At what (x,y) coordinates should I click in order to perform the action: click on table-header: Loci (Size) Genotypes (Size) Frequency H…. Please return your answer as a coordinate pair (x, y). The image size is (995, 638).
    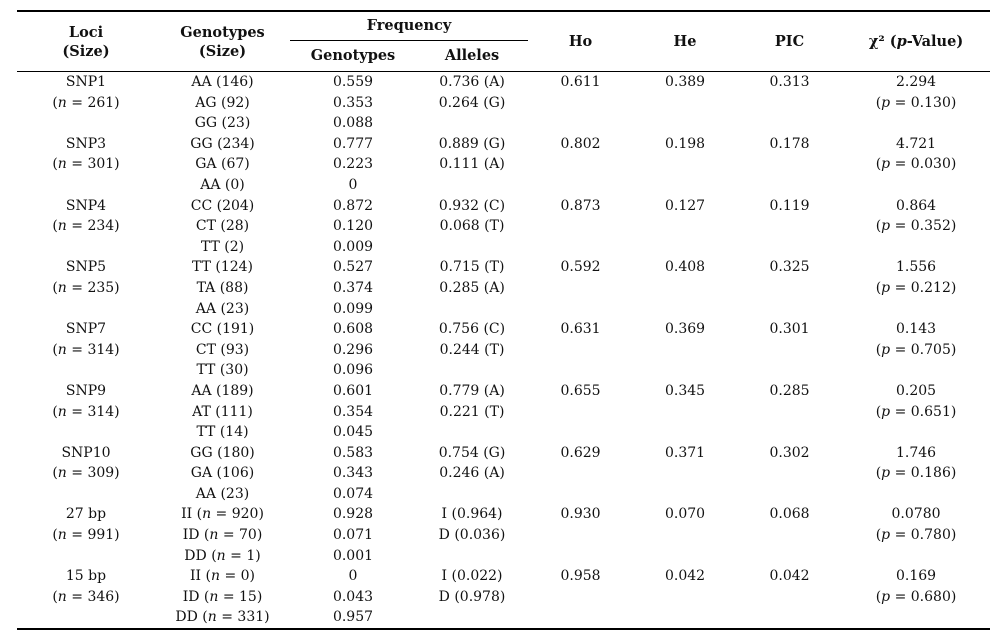
    Looking at the image, I should click on (504, 41).